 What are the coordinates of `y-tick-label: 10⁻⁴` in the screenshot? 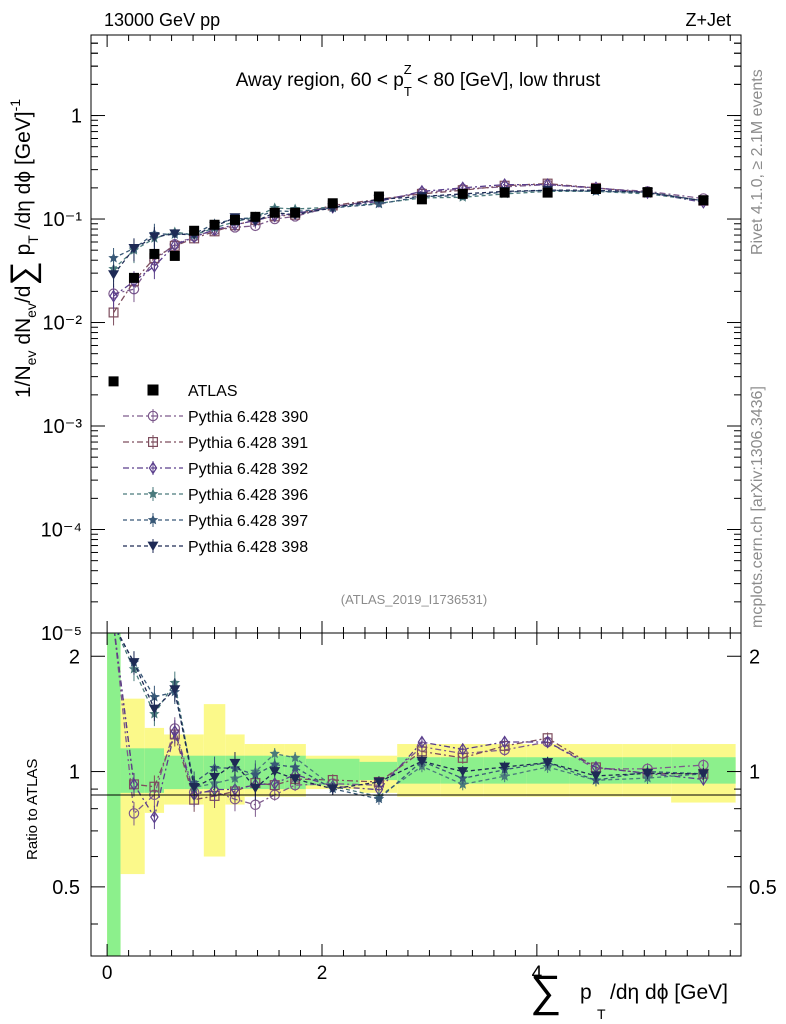 It's located at (61, 531).